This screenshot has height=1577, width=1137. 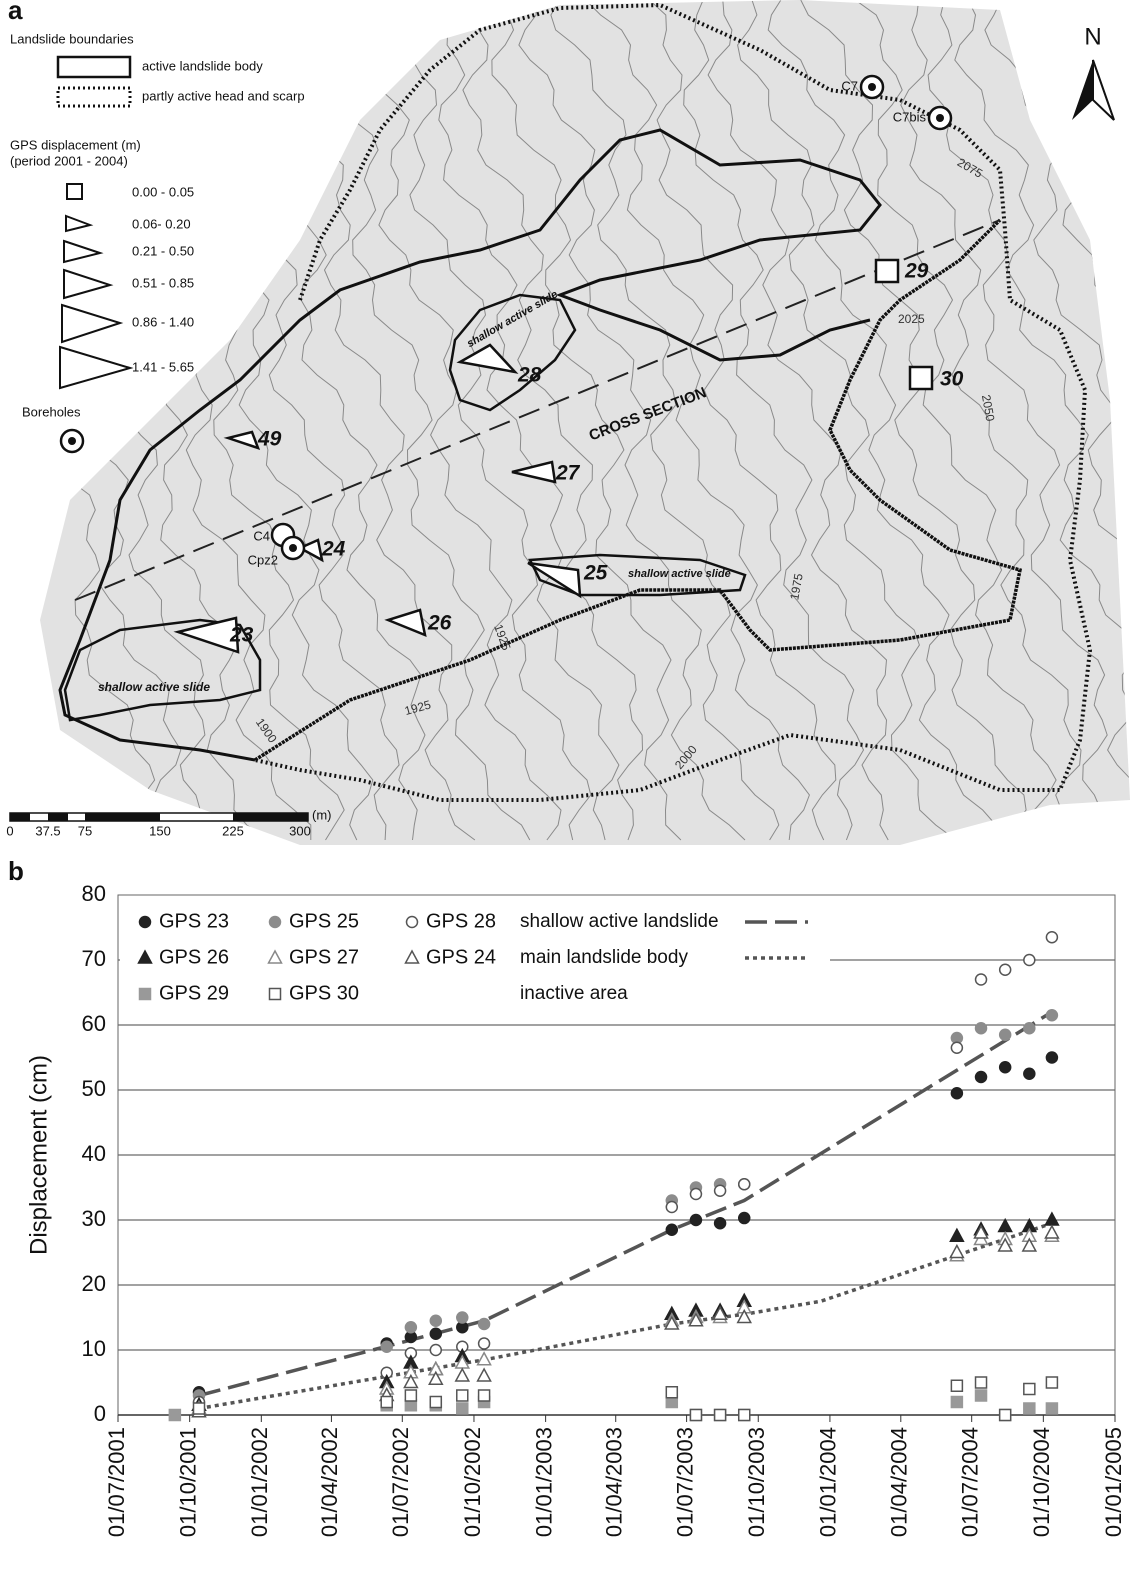 I want to click on contour-label: 1975, so click(x=796, y=586).